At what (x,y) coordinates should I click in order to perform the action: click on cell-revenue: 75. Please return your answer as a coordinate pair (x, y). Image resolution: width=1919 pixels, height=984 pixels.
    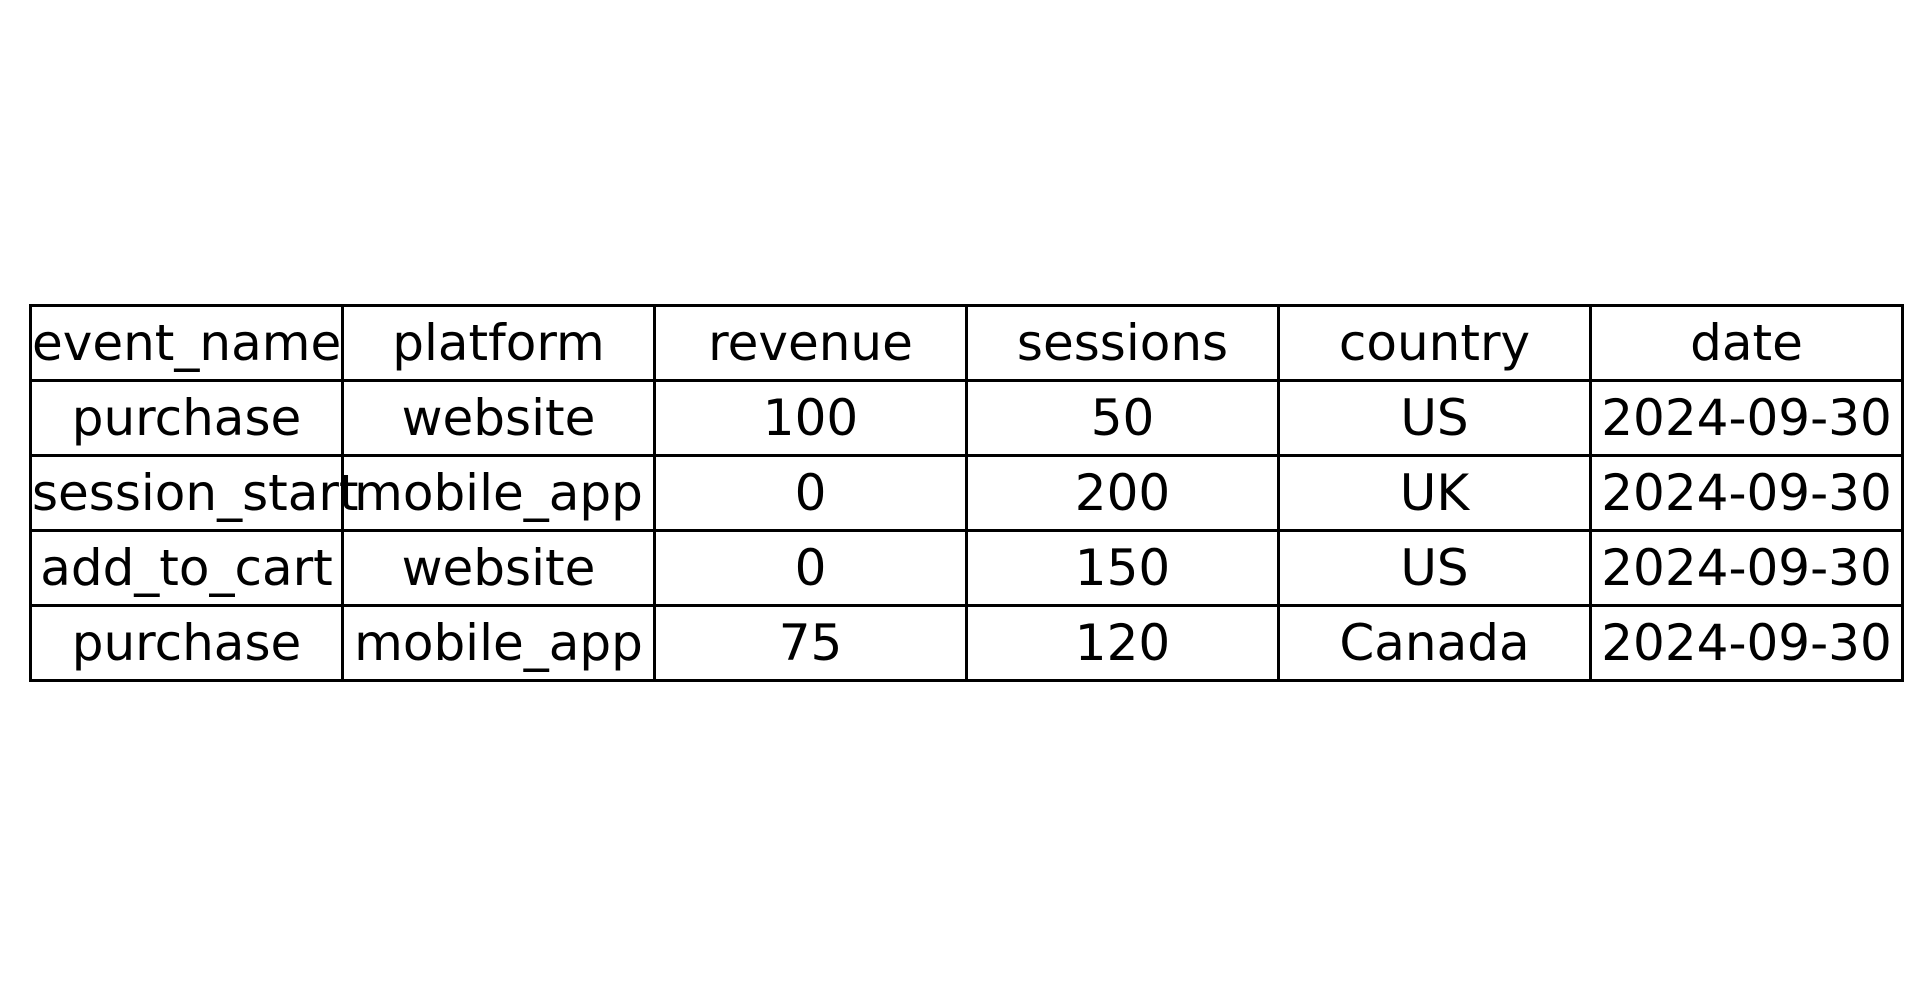
    Looking at the image, I should click on (810, 643).